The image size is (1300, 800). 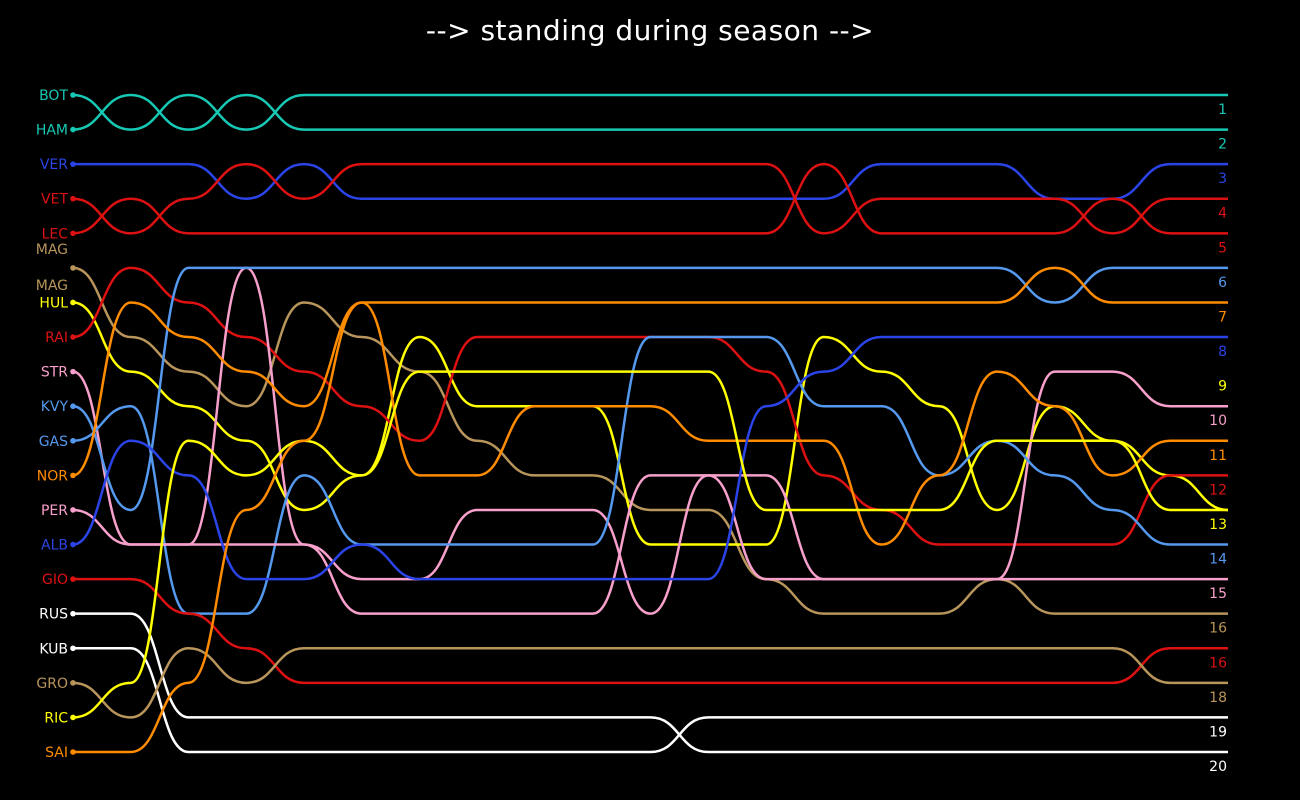 I want to click on driver-label: GRO, so click(x=52, y=684).